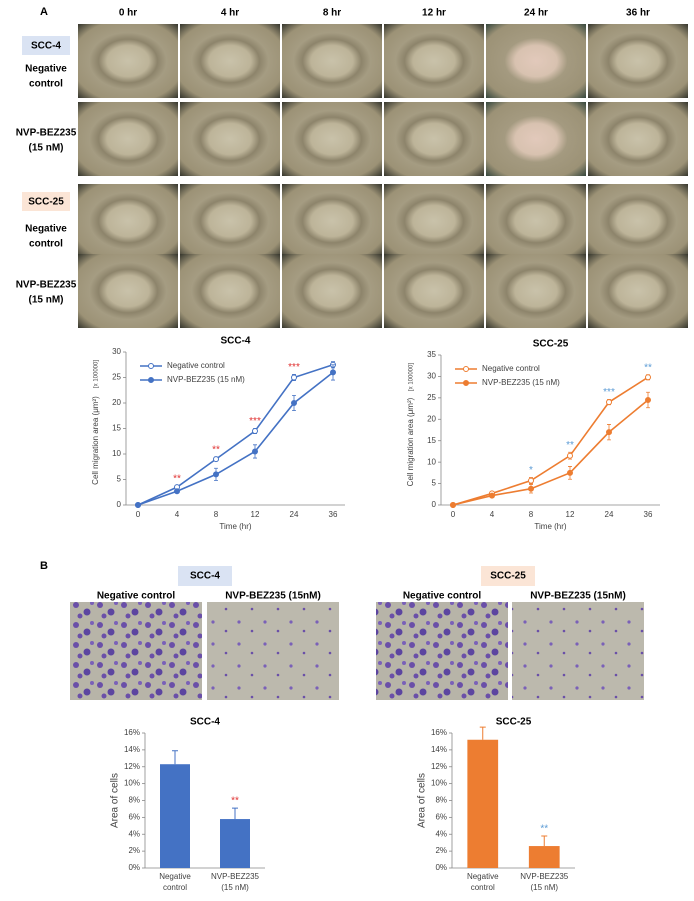  Describe the element at coordinates (128, 13) in the screenshot. I see `time-header: 0 hr` at that location.